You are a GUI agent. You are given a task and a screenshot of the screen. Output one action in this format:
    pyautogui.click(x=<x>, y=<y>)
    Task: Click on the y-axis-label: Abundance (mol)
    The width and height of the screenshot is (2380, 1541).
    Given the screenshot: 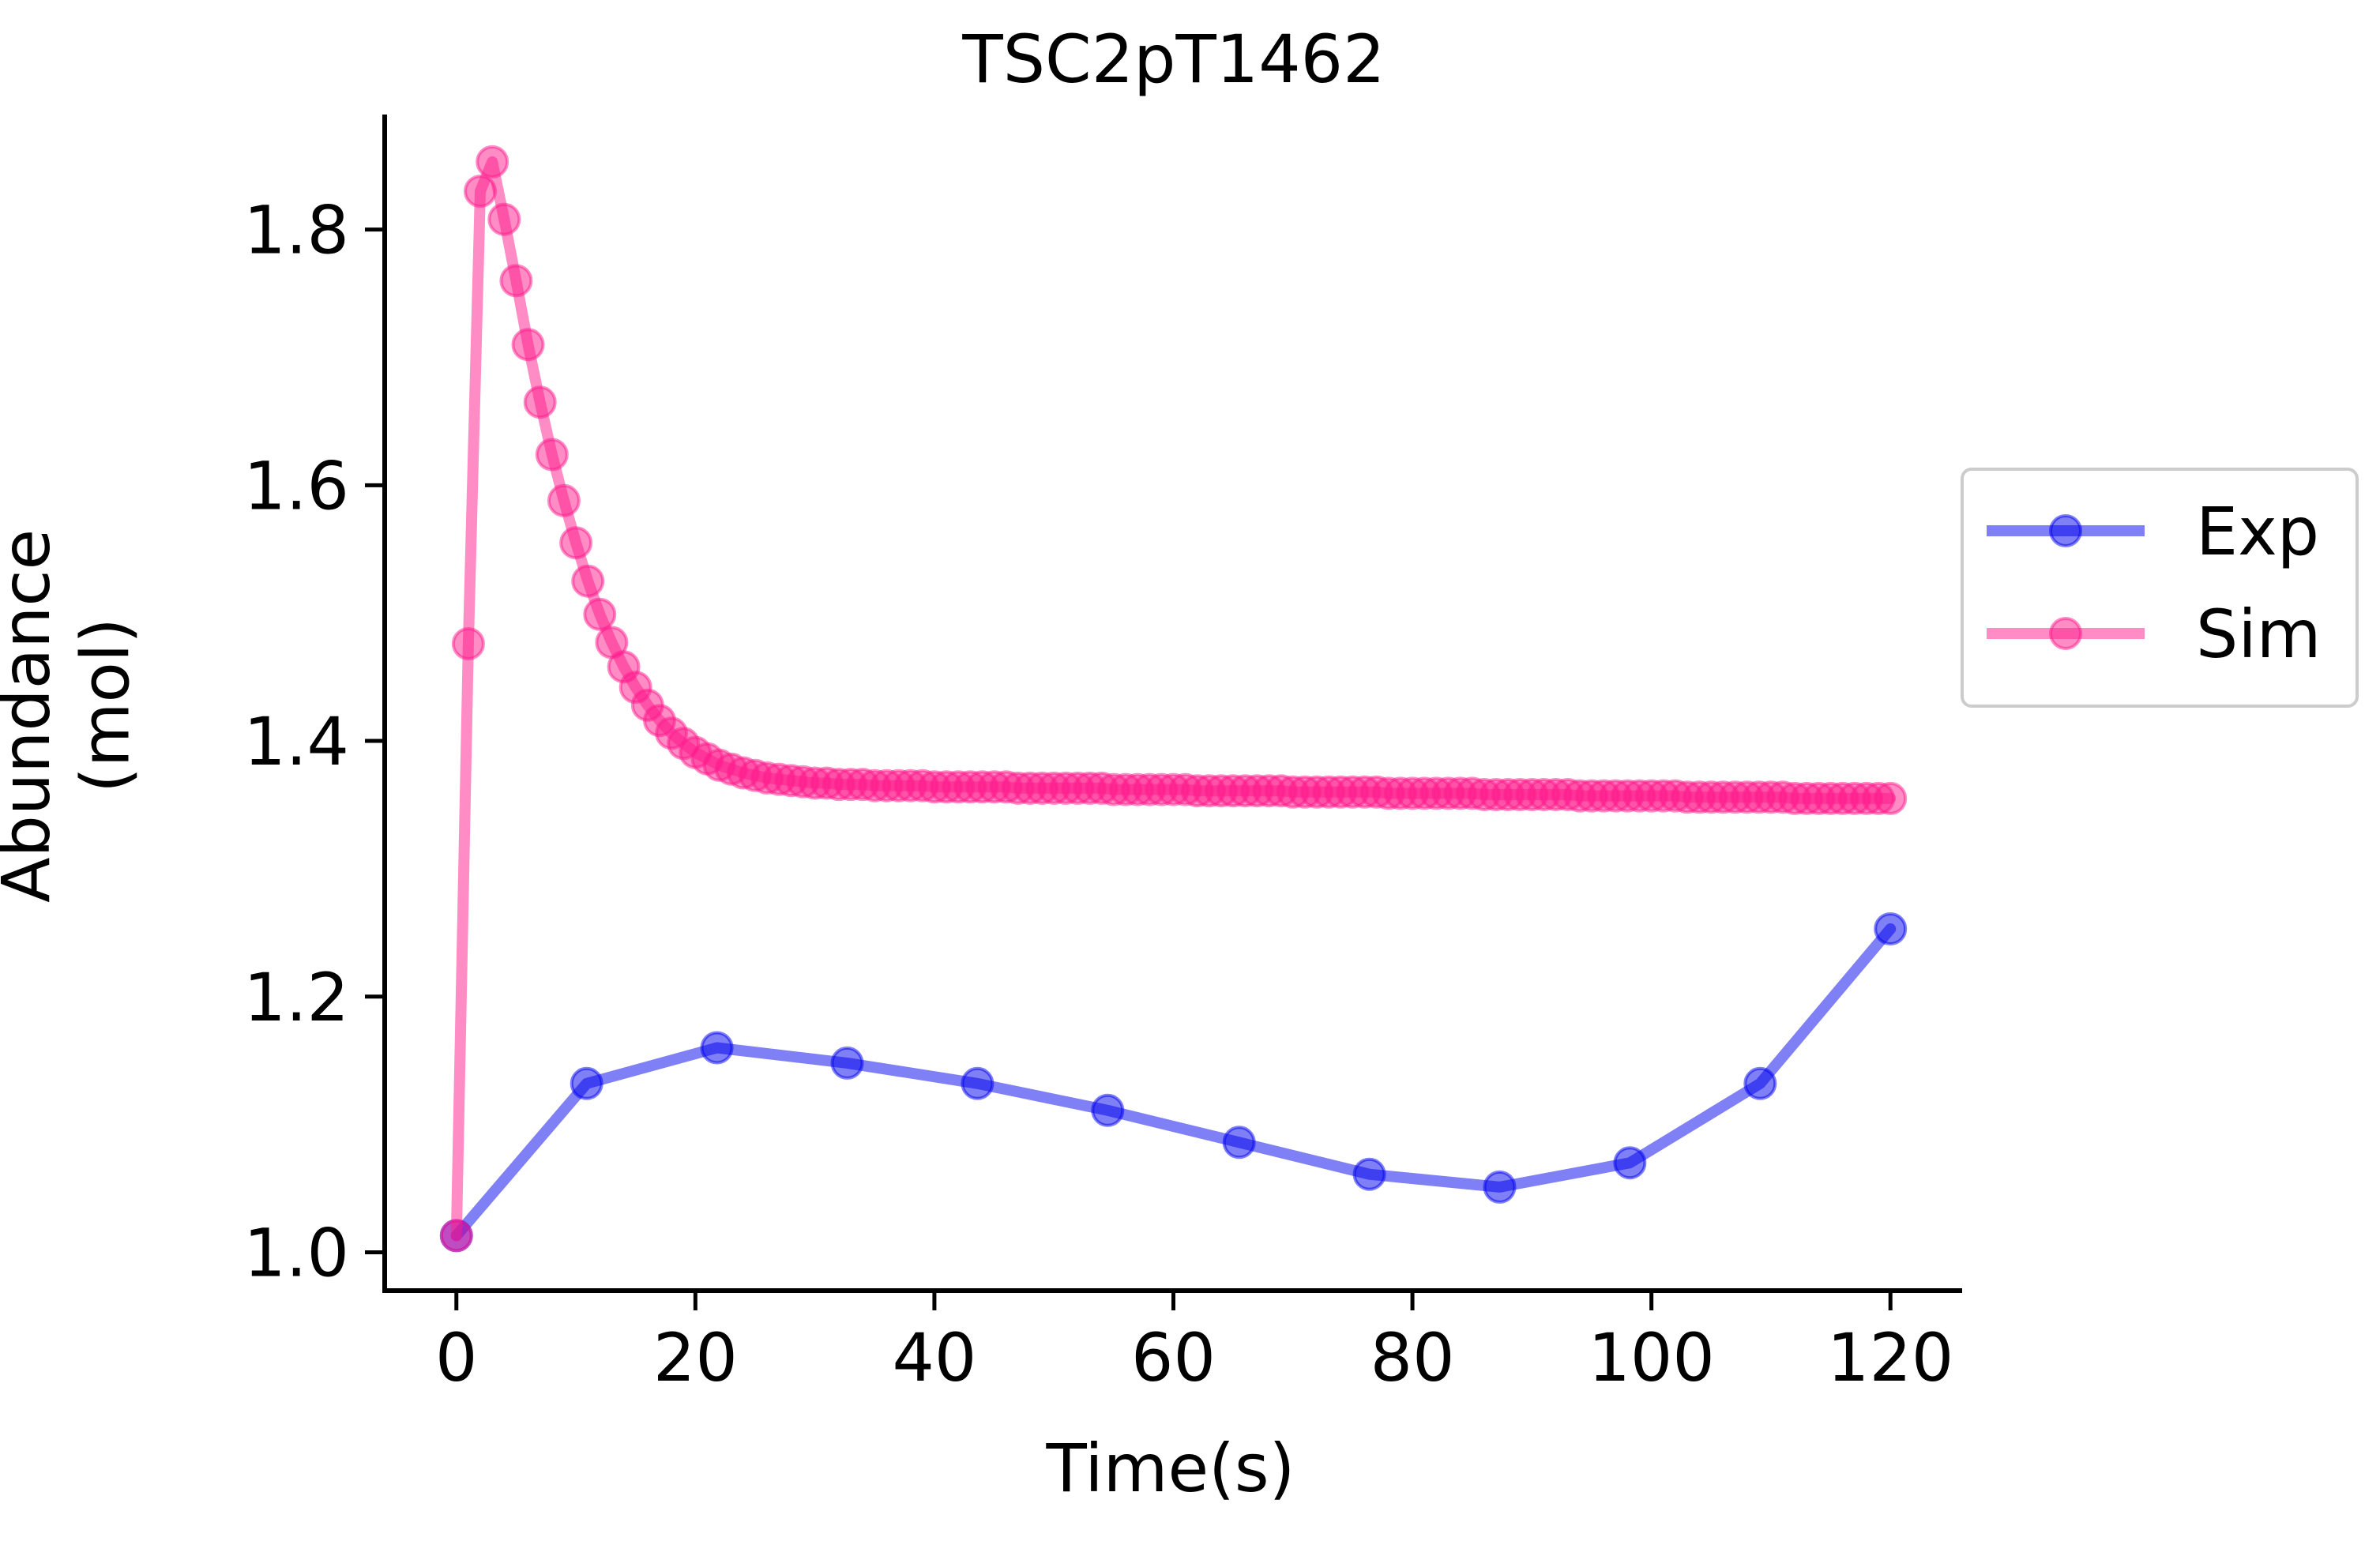 What is the action you would take?
    pyautogui.click(x=72, y=705)
    